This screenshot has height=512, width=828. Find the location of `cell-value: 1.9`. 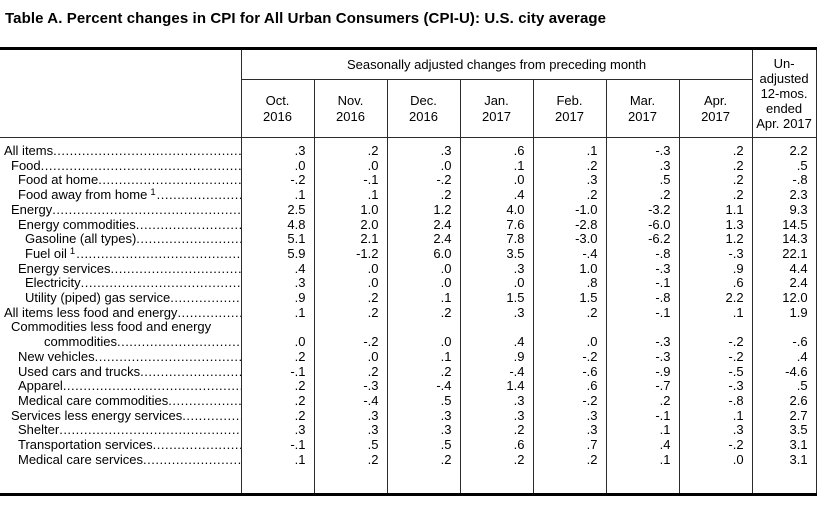

cell-value: 1.9 is located at coordinates (784, 313).